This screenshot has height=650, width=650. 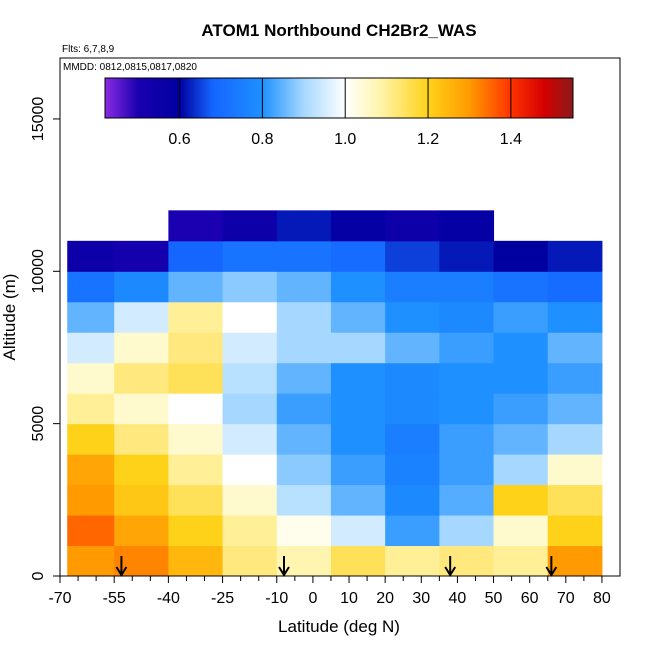 What do you see at coordinates (9, 317) in the screenshot?
I see `y-axis-label: Altitude (m)` at bounding box center [9, 317].